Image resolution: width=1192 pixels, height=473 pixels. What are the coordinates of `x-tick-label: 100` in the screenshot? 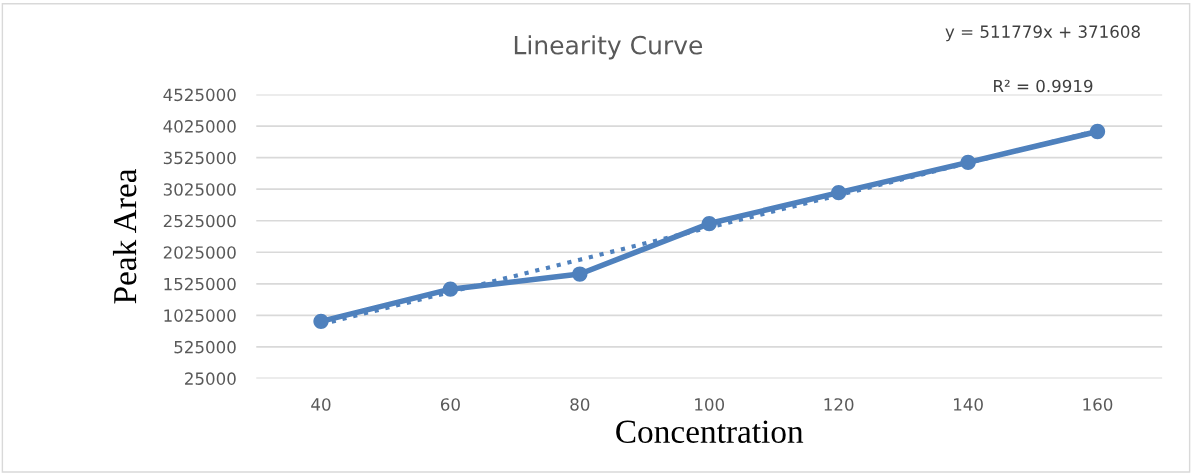 It's located at (710, 404).